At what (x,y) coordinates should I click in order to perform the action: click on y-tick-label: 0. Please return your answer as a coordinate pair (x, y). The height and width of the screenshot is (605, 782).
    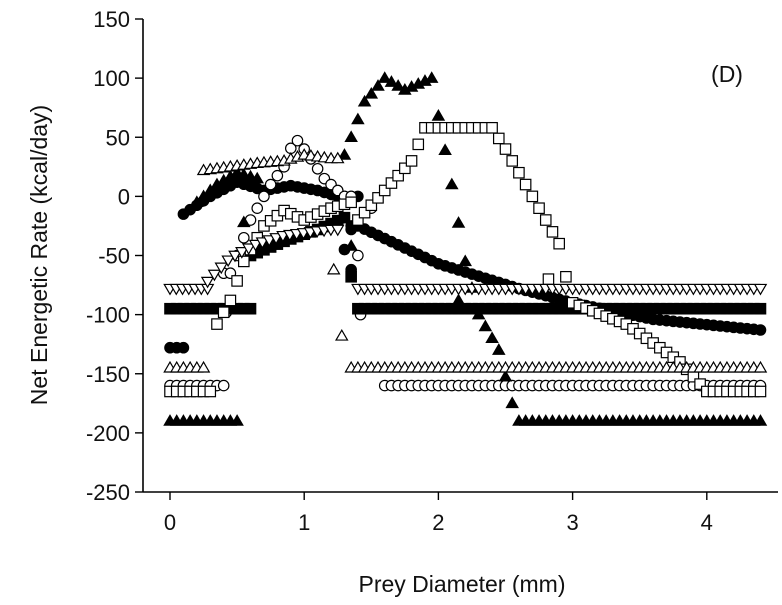
    Looking at the image, I should click on (124, 196).